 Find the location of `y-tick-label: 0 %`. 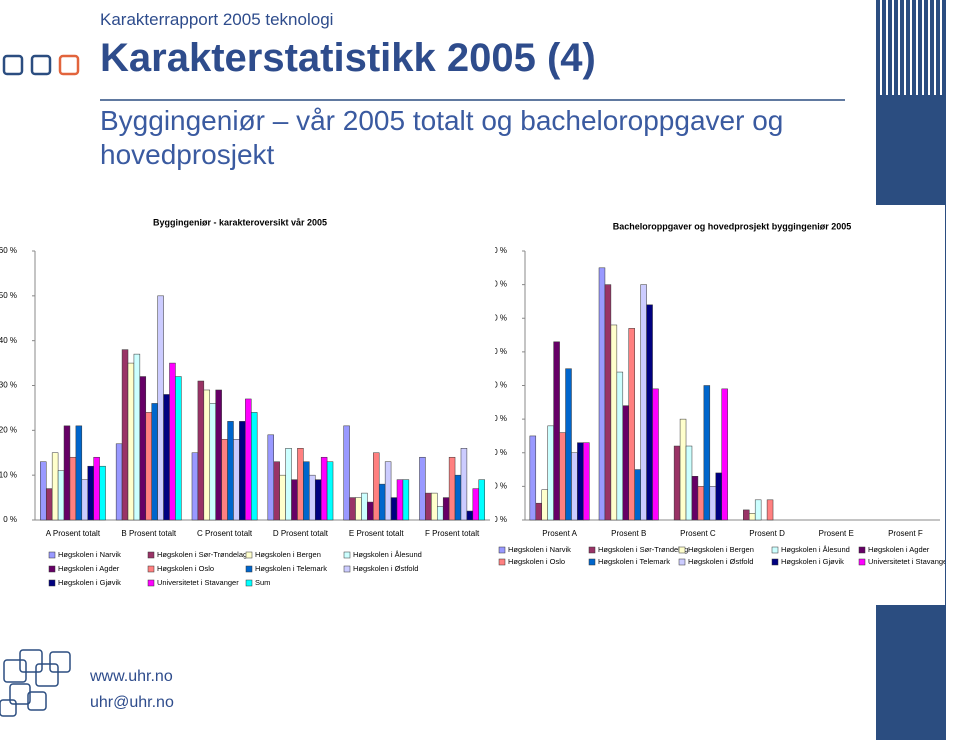

y-tick-label: 0 % is located at coordinates (501, 519).